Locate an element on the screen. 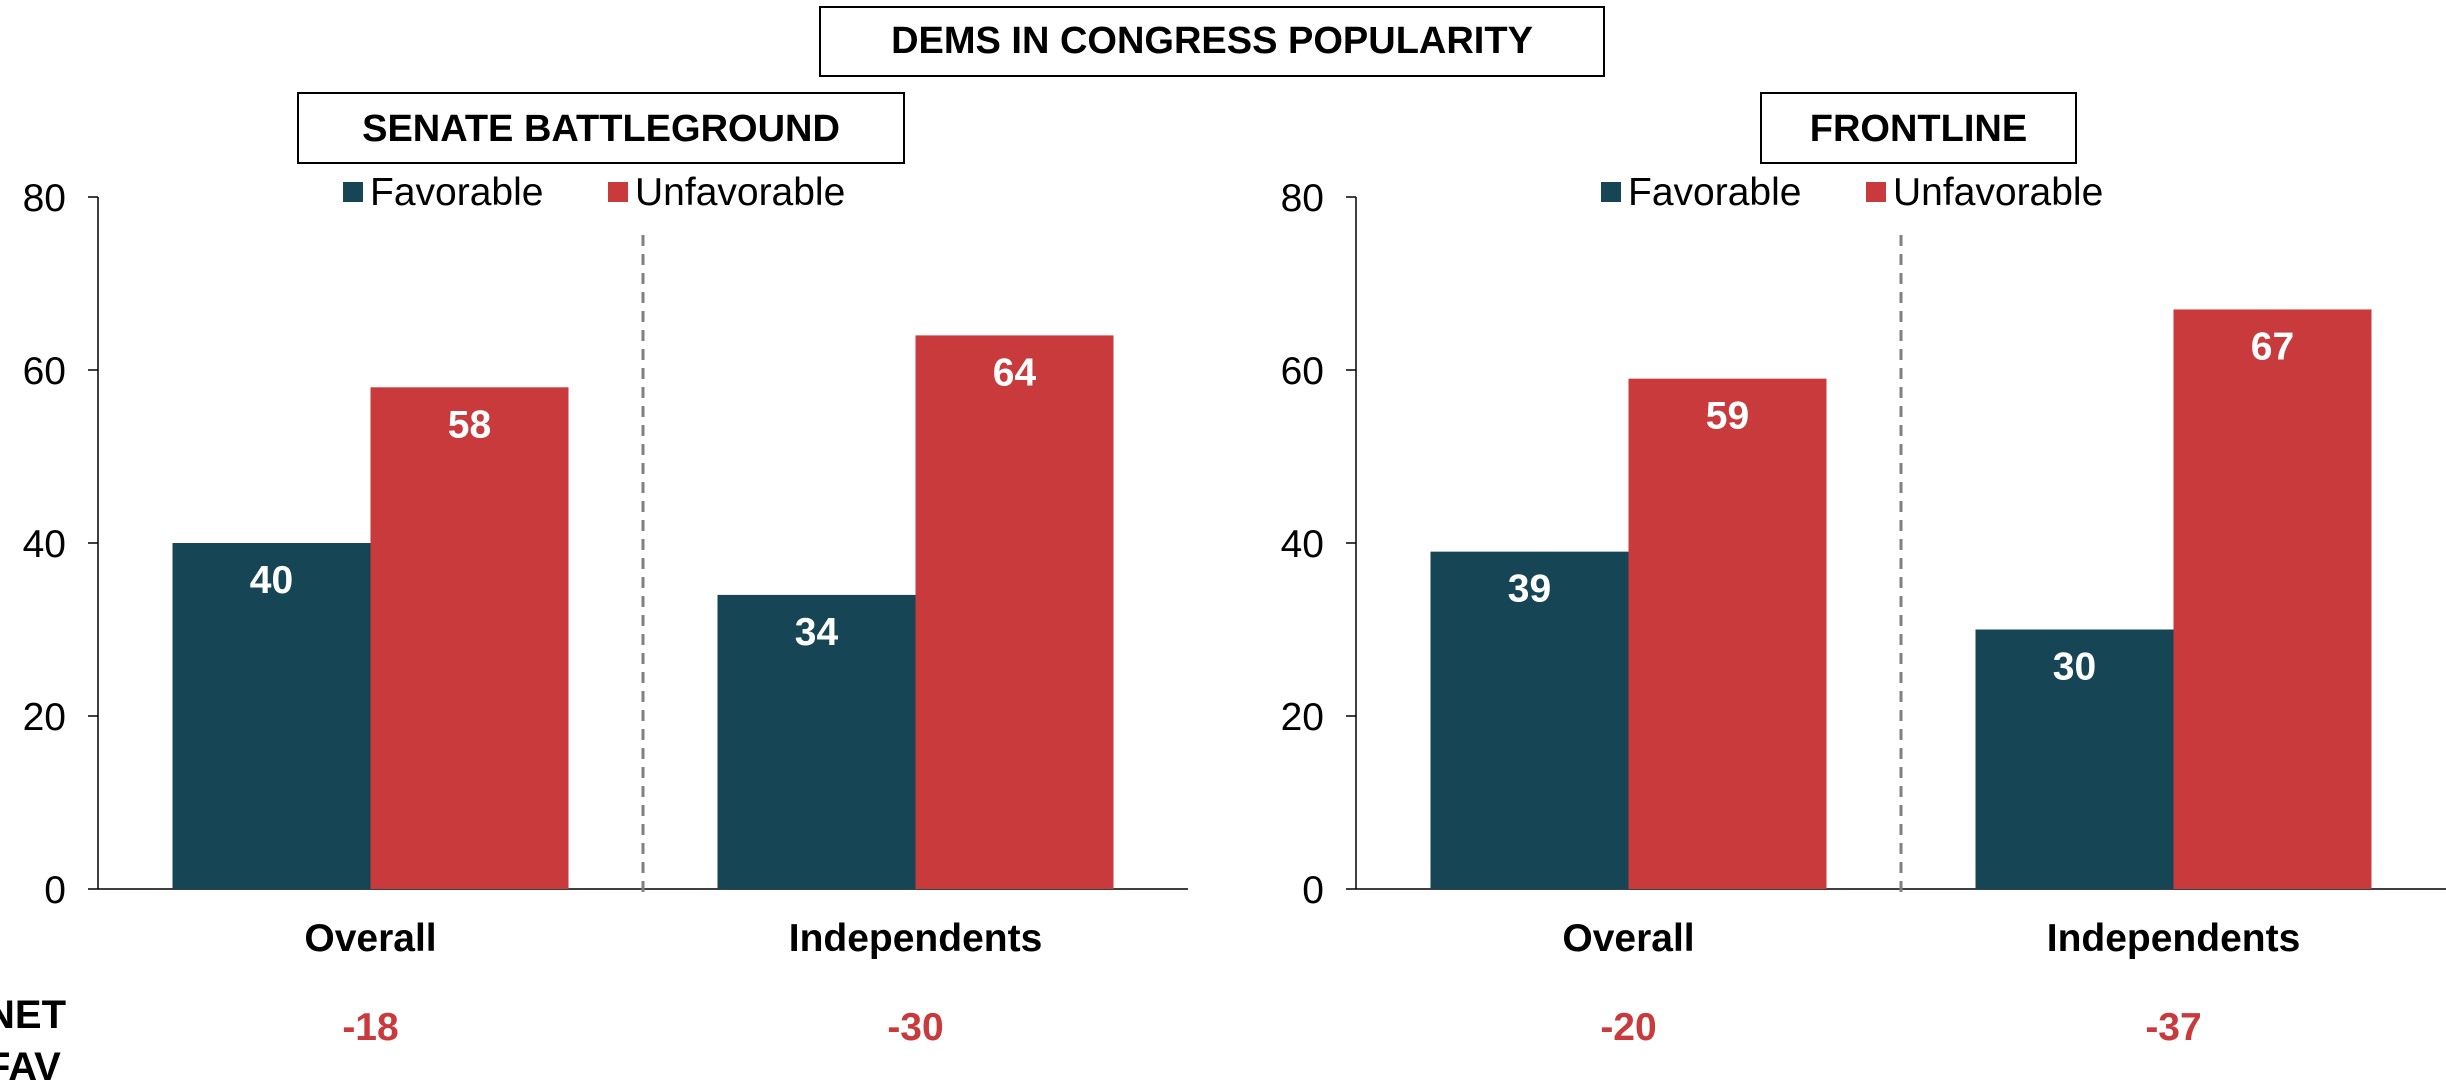  data-label: 64 is located at coordinates (1015, 372).